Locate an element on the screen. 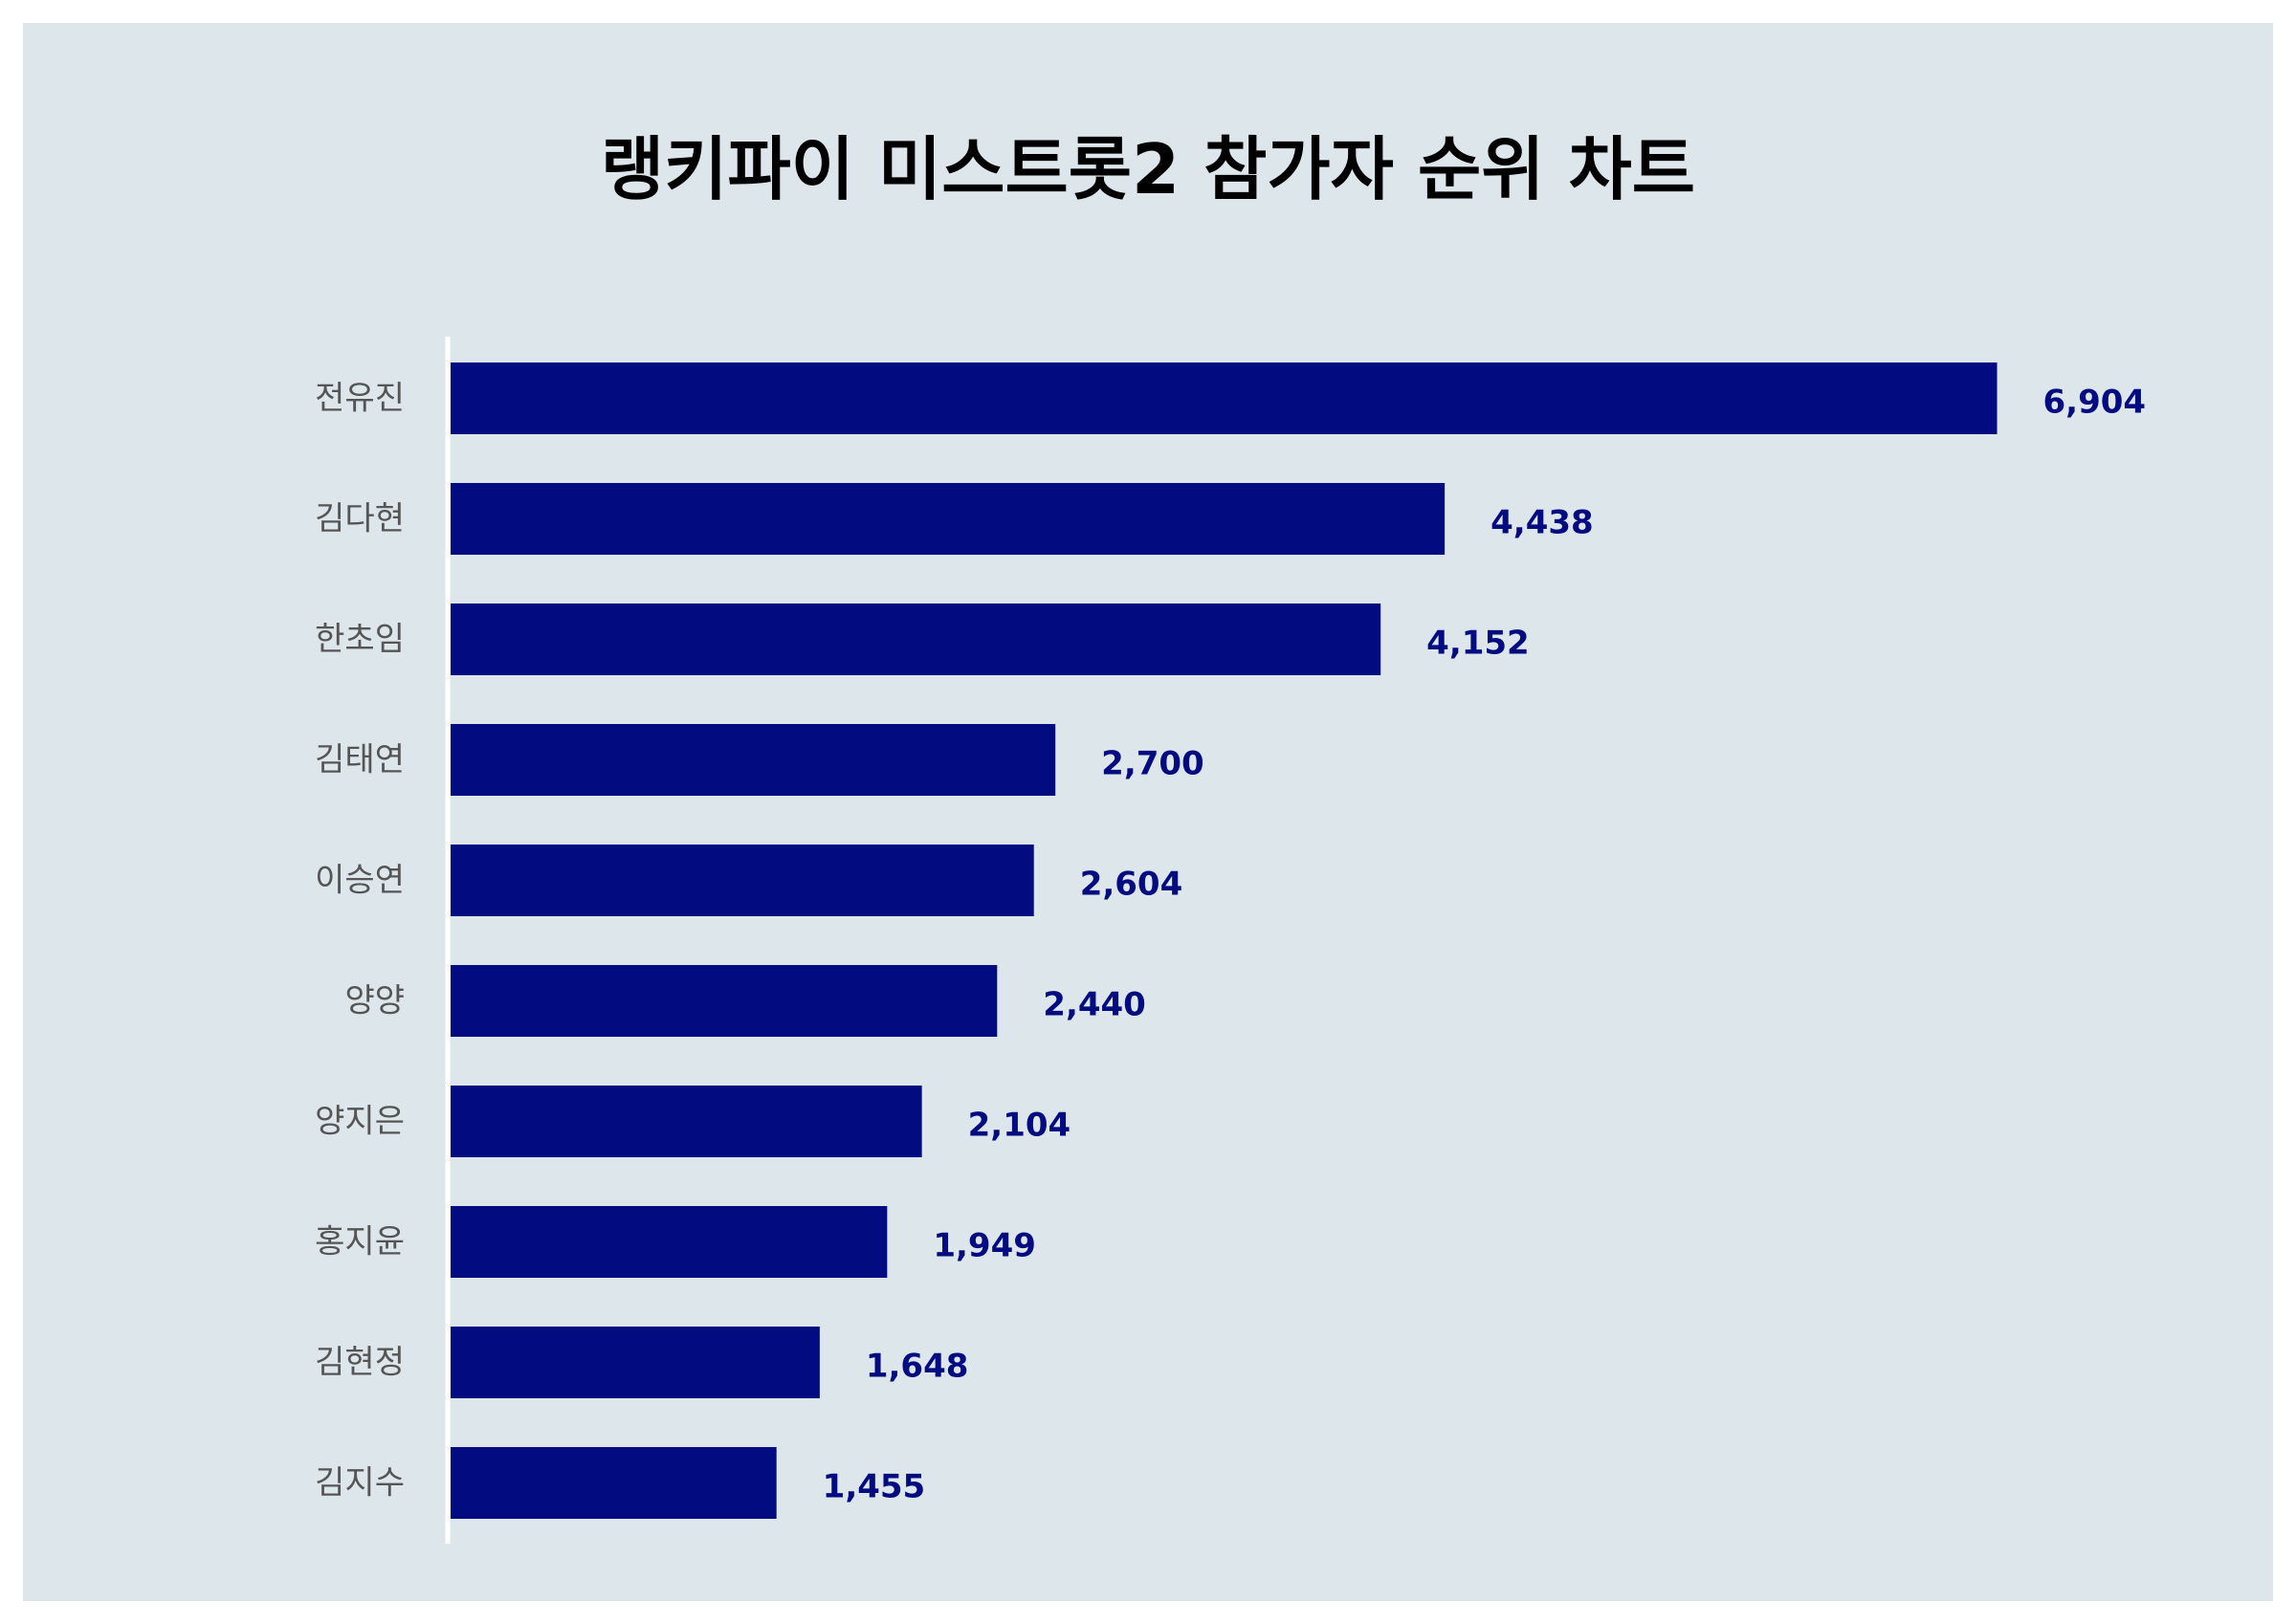  category-label-9: 김현정 is located at coordinates (360, 1363).